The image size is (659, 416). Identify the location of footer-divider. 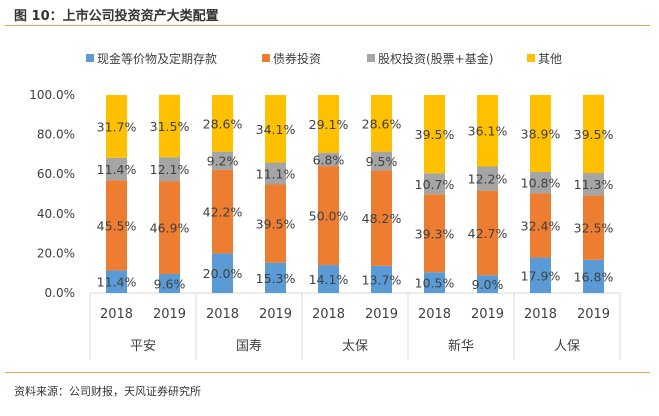
(327, 372).